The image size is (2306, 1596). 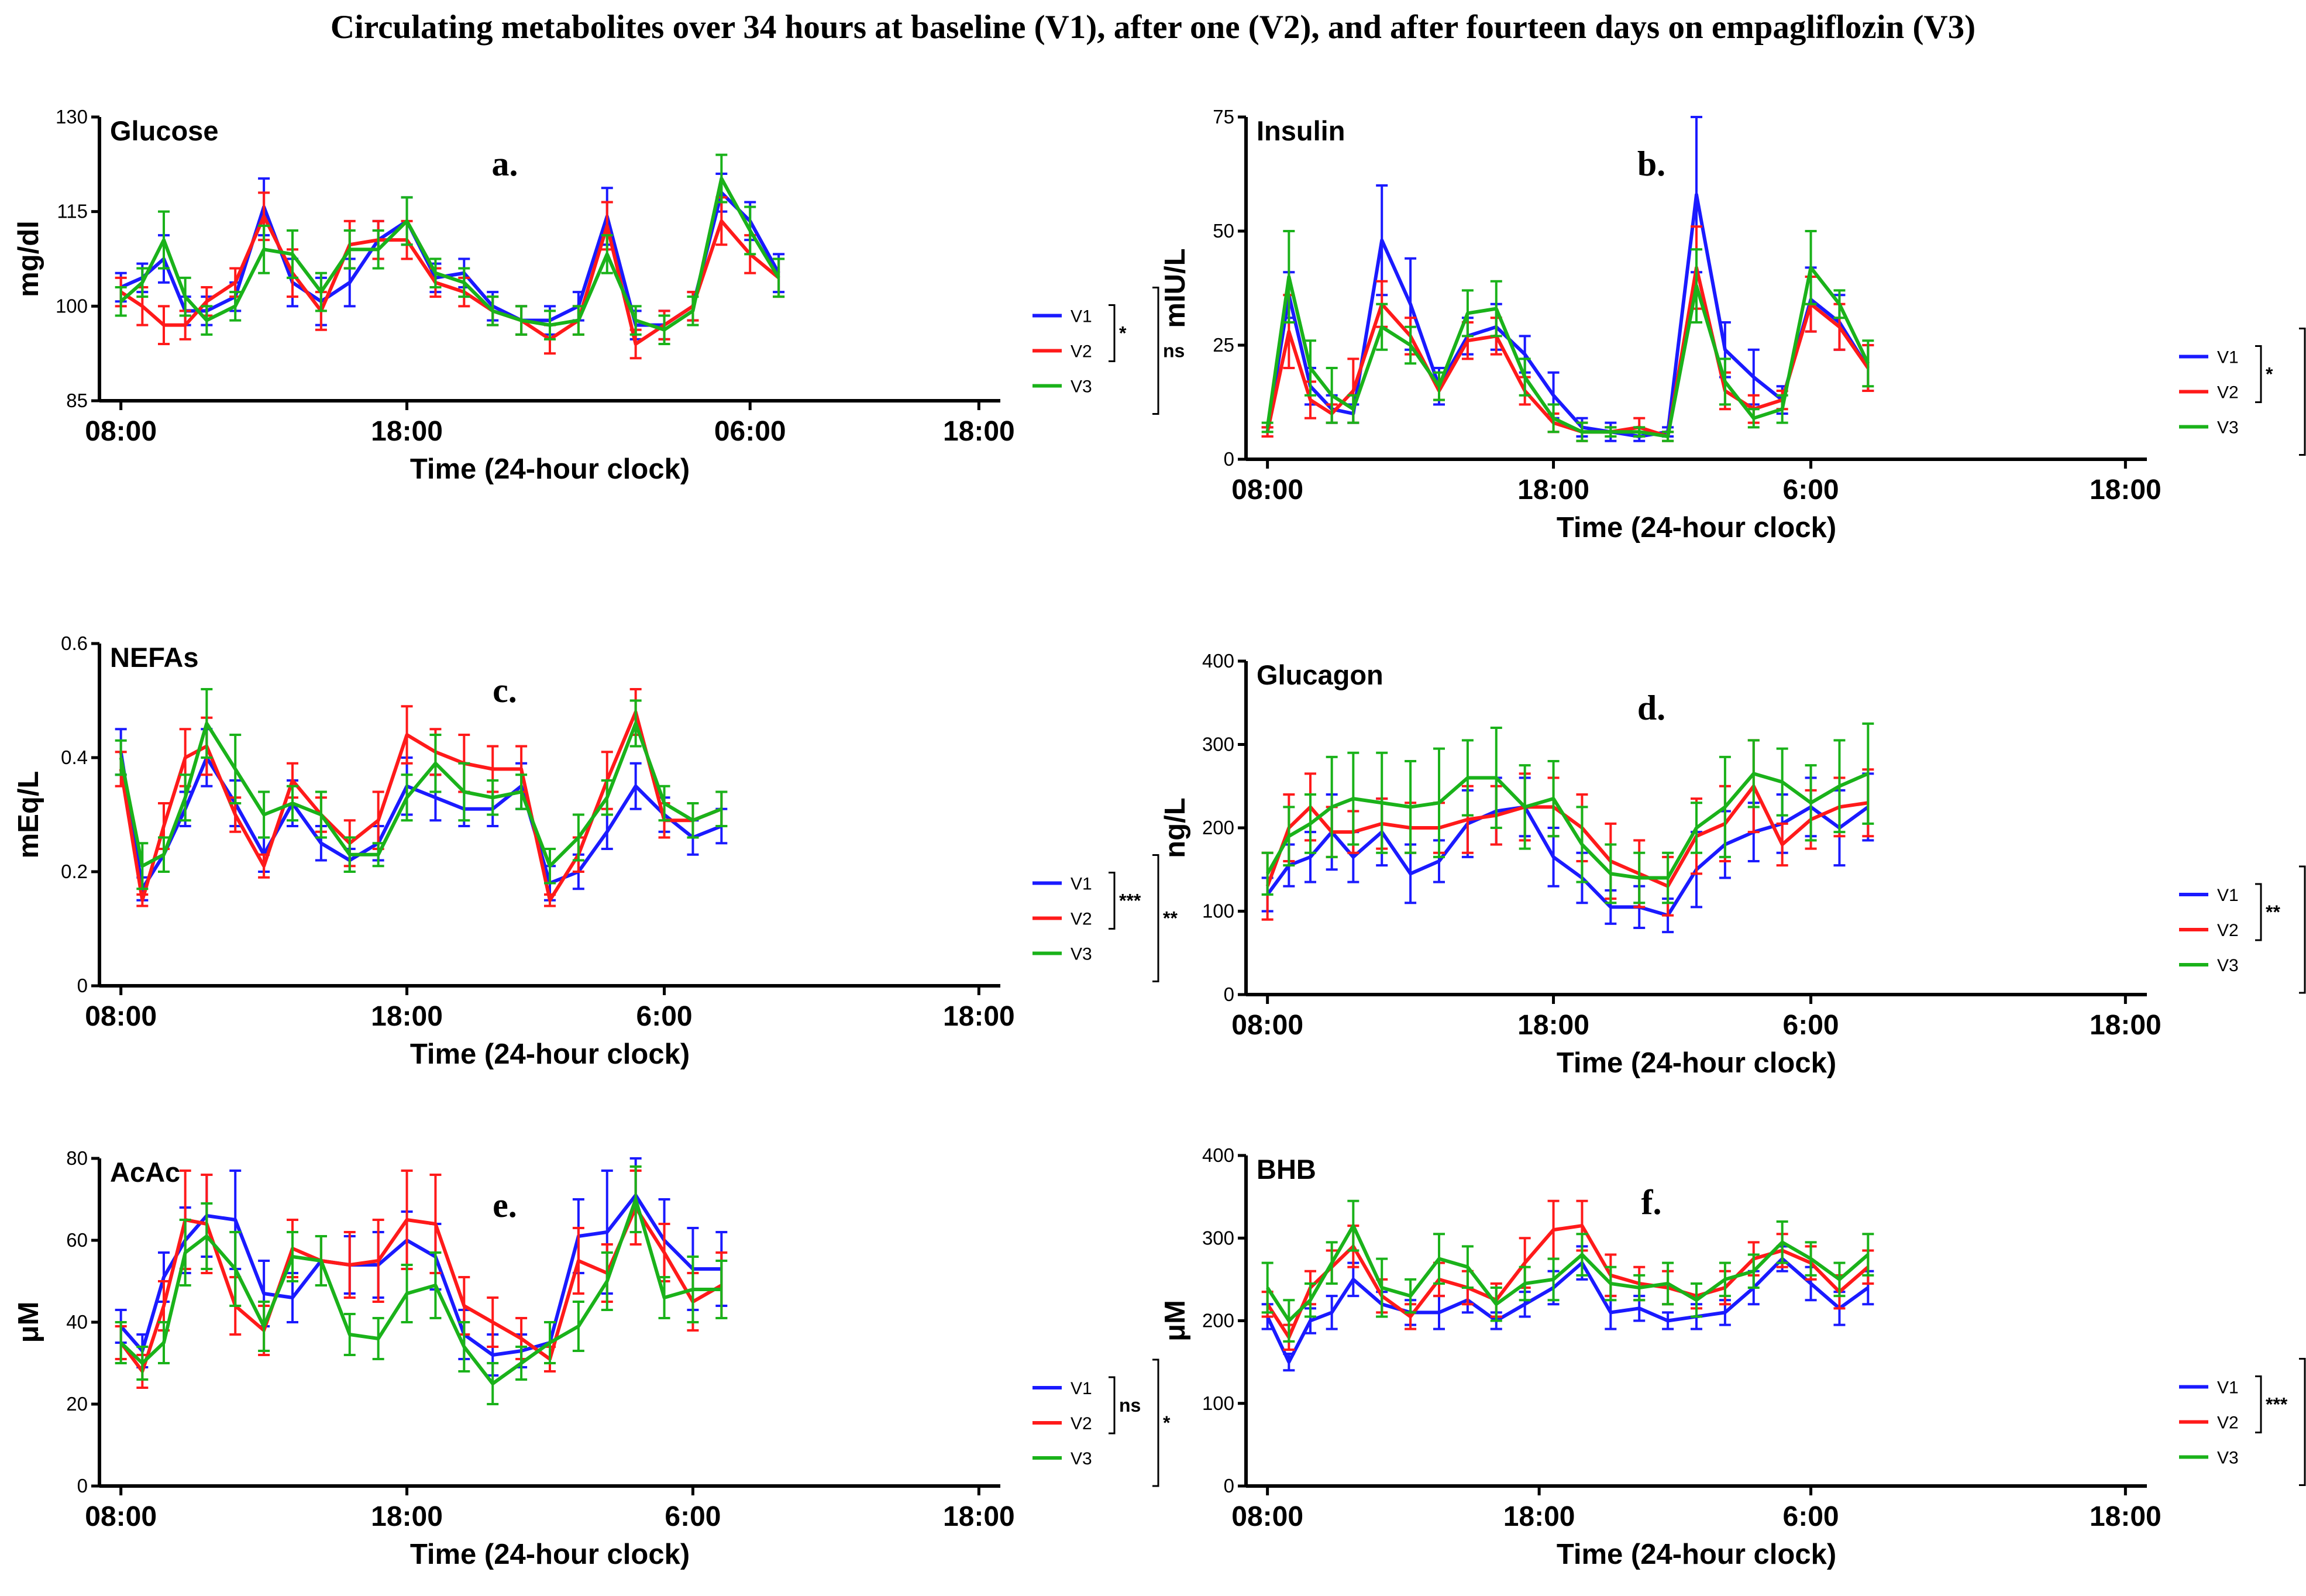 What do you see at coordinates (1175, 1321) in the screenshot?
I see `y-axis-label: μM` at bounding box center [1175, 1321].